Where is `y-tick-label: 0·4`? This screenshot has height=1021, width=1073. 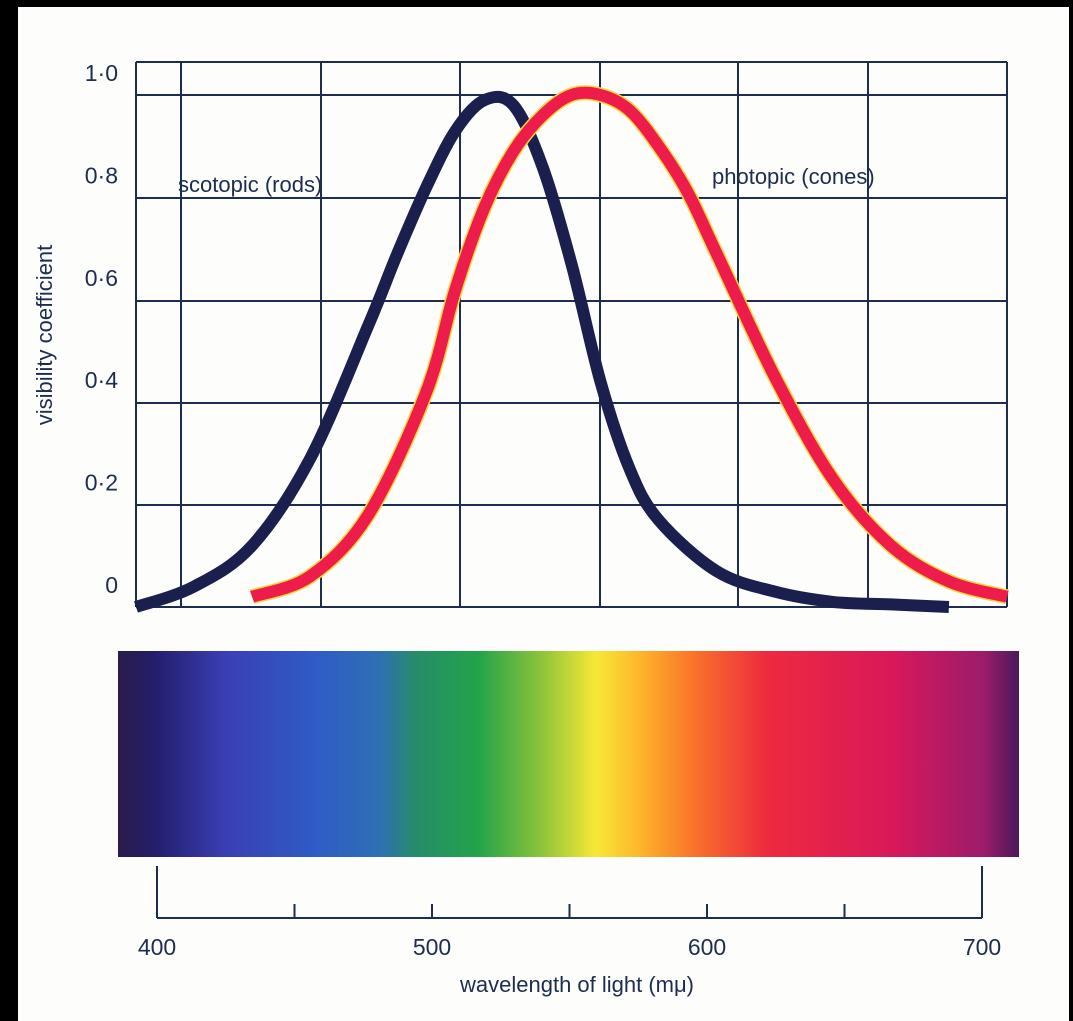
y-tick-label: 0·4 is located at coordinates (101, 380).